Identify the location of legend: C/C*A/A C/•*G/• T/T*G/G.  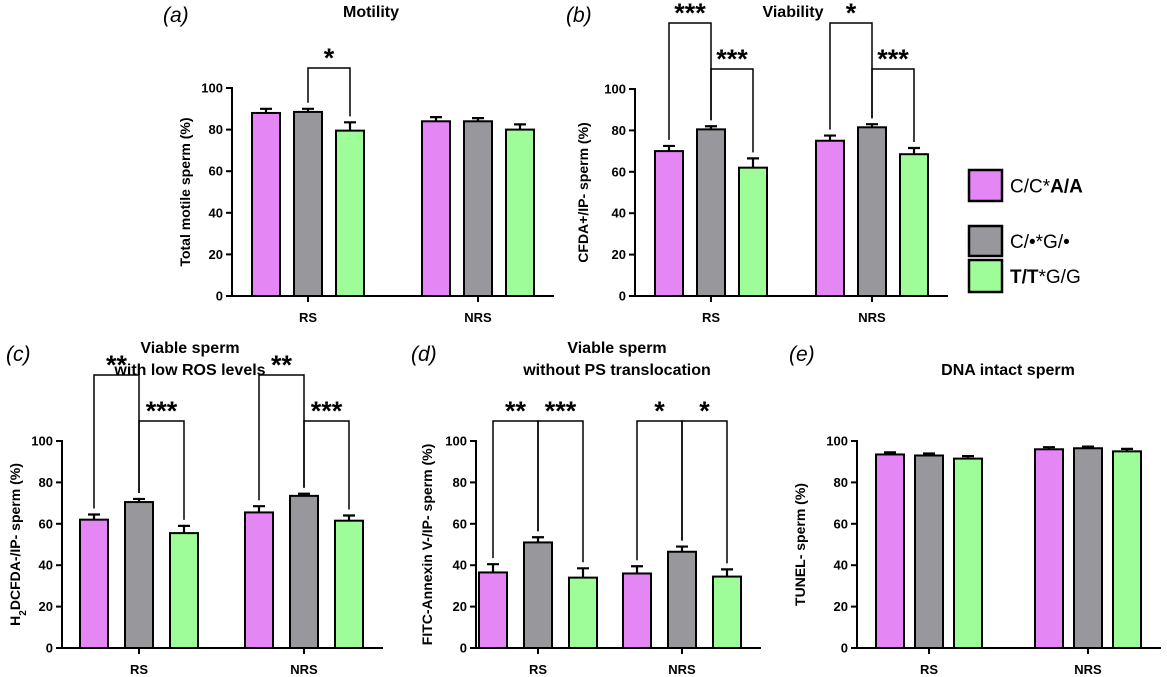
(1025, 231).